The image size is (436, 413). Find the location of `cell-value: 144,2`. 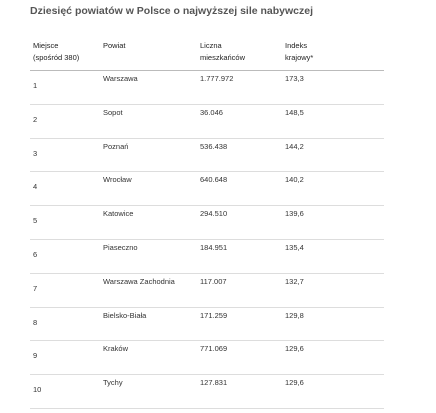

cell-value: 144,2 is located at coordinates (294, 146).